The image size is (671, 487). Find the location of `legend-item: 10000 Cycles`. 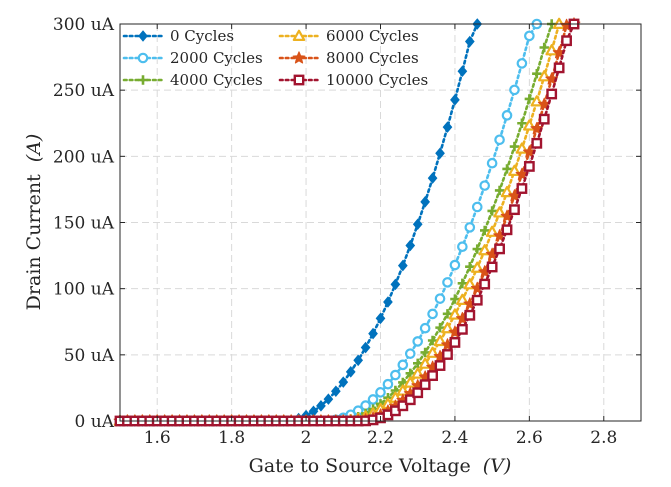

legend-item: 10000 Cycles is located at coordinates (353, 80).